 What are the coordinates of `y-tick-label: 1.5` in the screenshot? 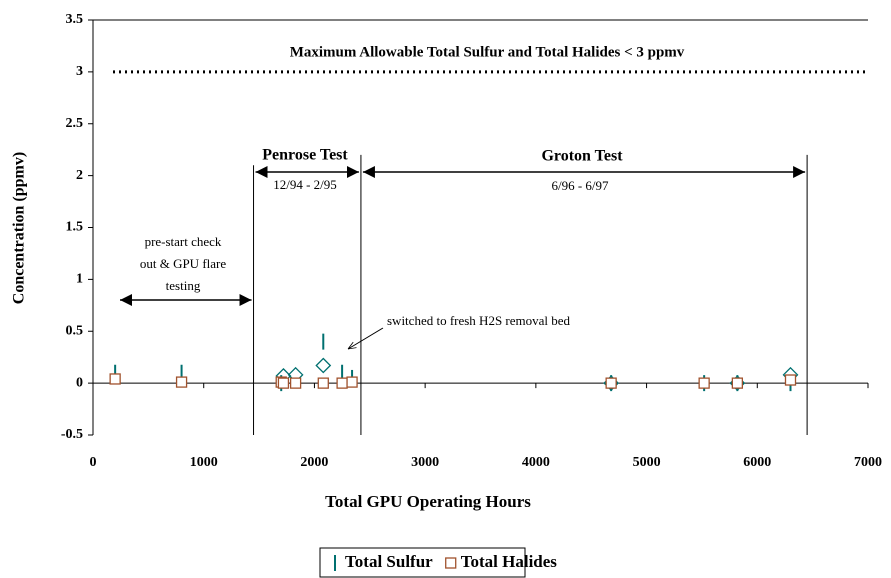 It's located at (75, 227).